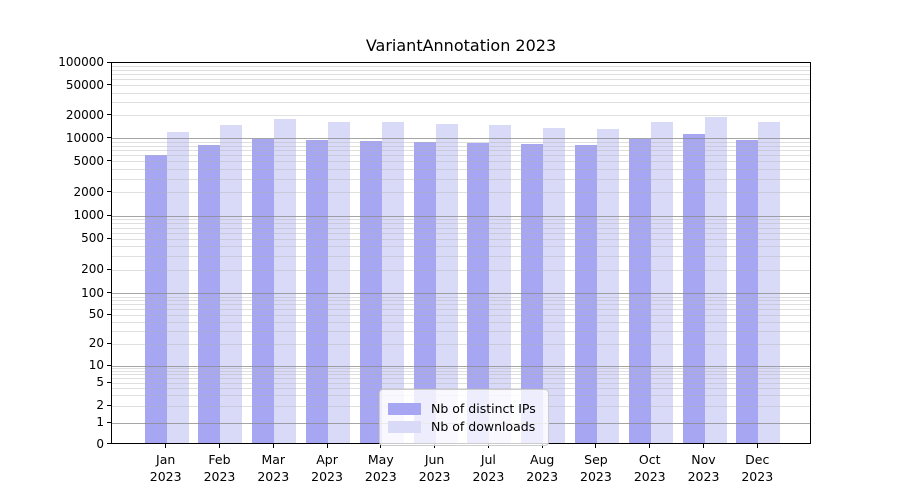 The width and height of the screenshot is (900, 500). Describe the element at coordinates (177, 287) in the screenshot. I see `bar-jan-downloads` at that location.